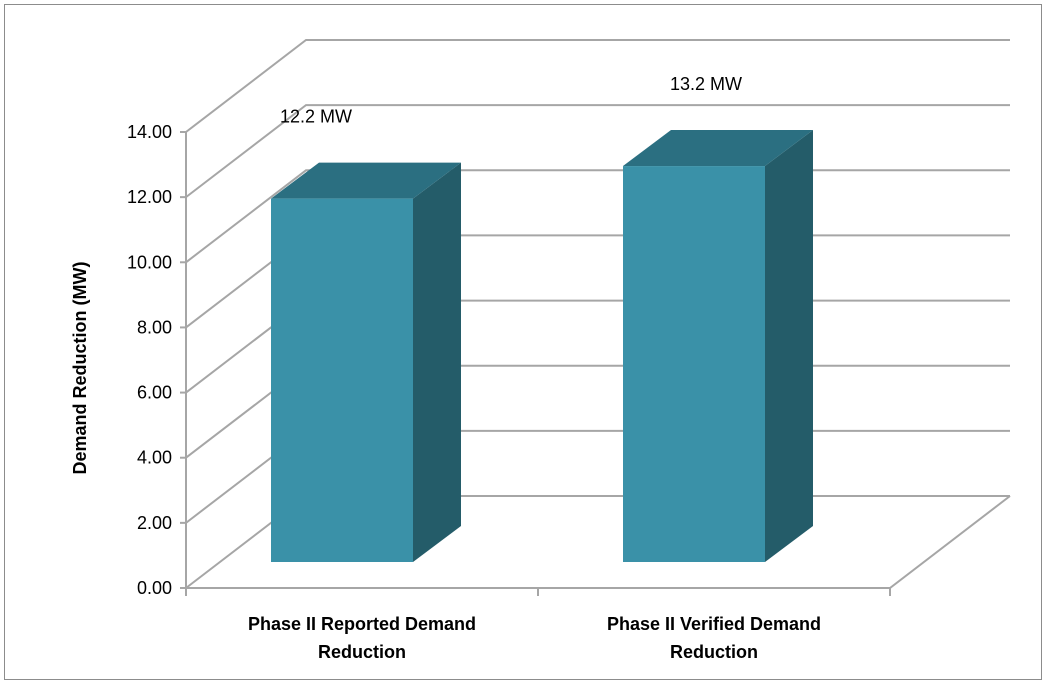  I want to click on x-category-label: Phase II Reported Demand, so click(362, 624).